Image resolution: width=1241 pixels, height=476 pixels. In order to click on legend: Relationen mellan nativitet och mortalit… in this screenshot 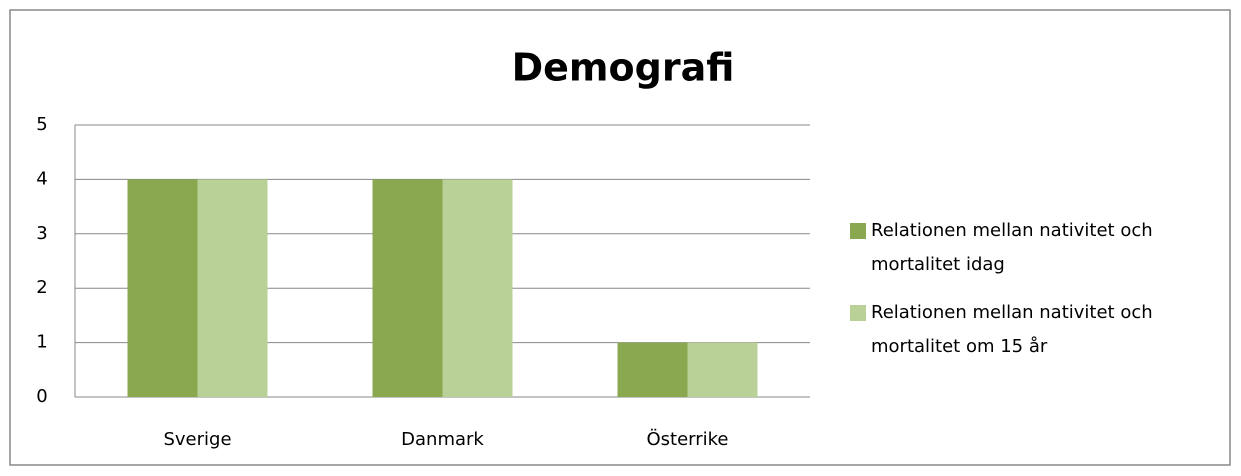, I will do `click(1035, 296)`.